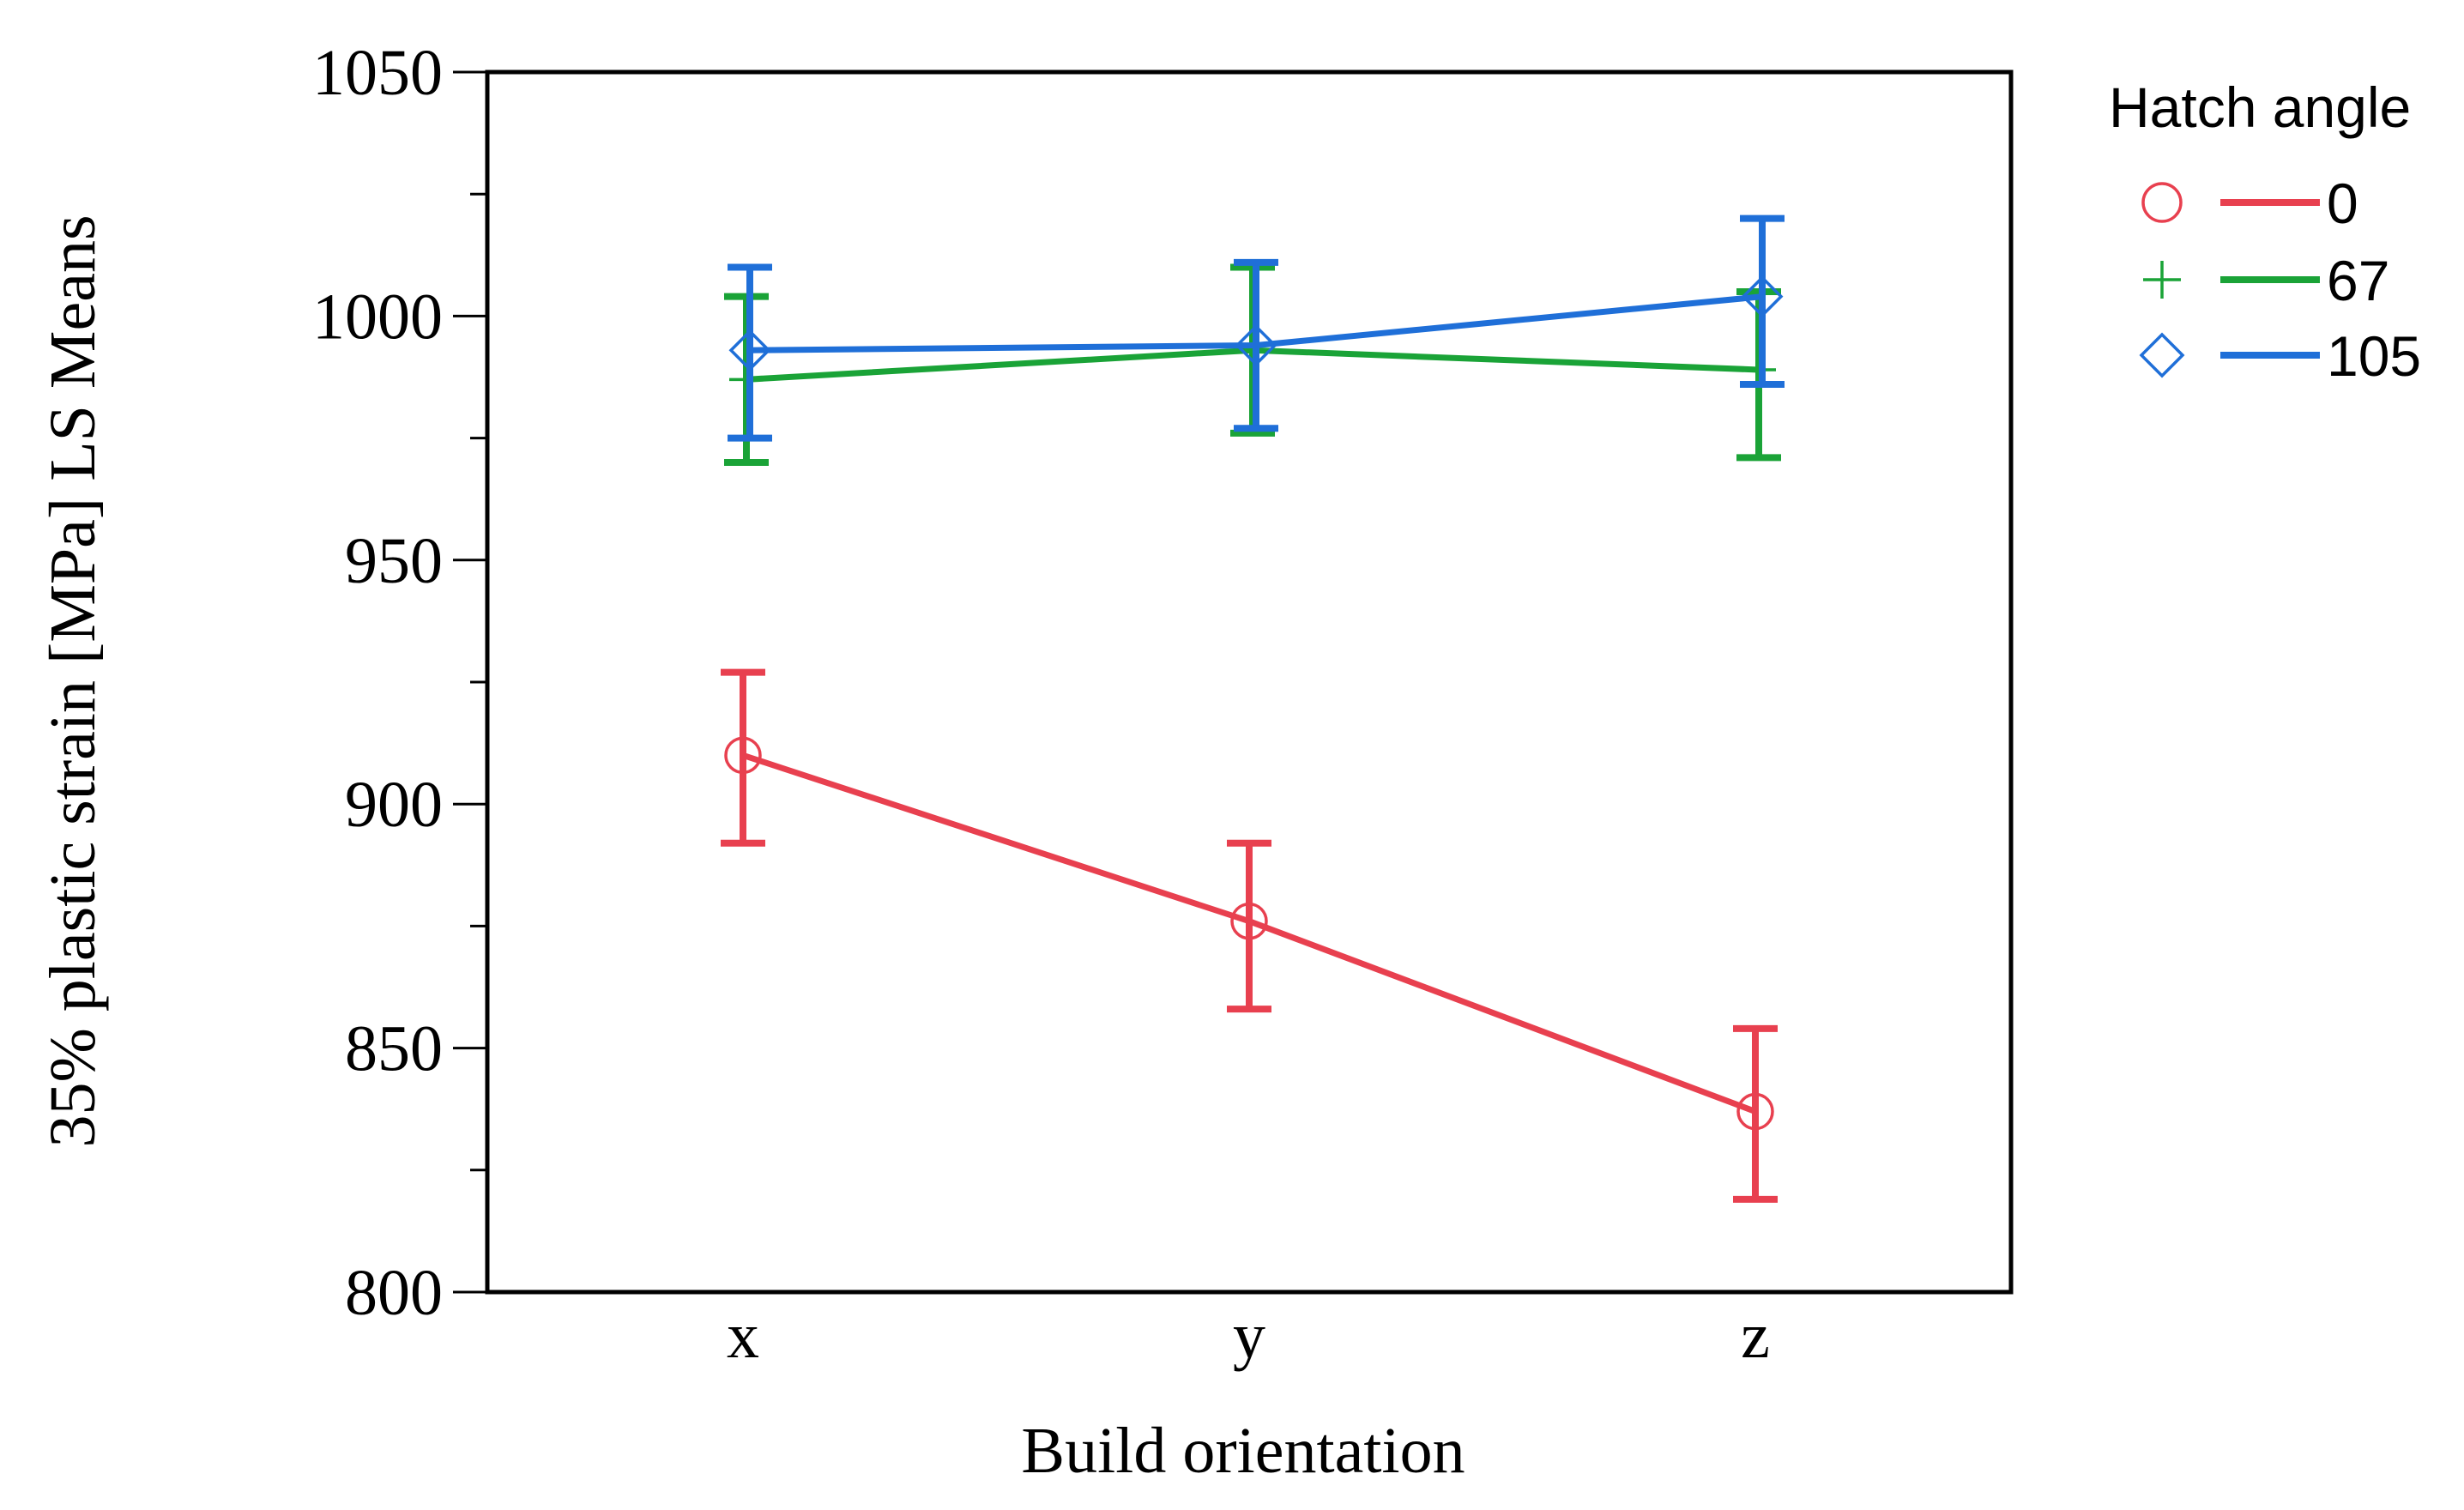 The height and width of the screenshot is (1510, 2464). What do you see at coordinates (743, 1336) in the screenshot?
I see `x-tick-label: x` at bounding box center [743, 1336].